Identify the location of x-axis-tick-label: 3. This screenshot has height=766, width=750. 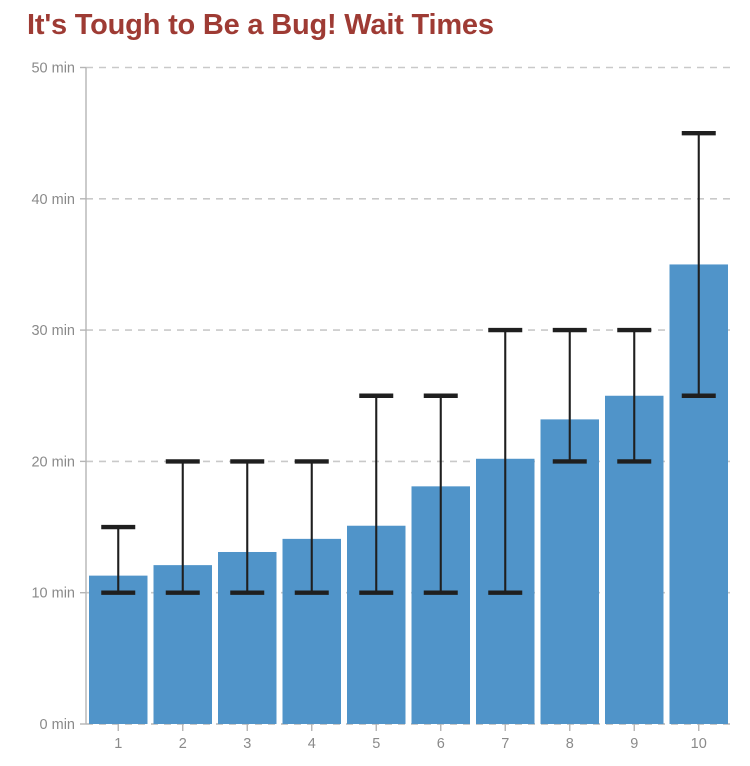
(247, 744).